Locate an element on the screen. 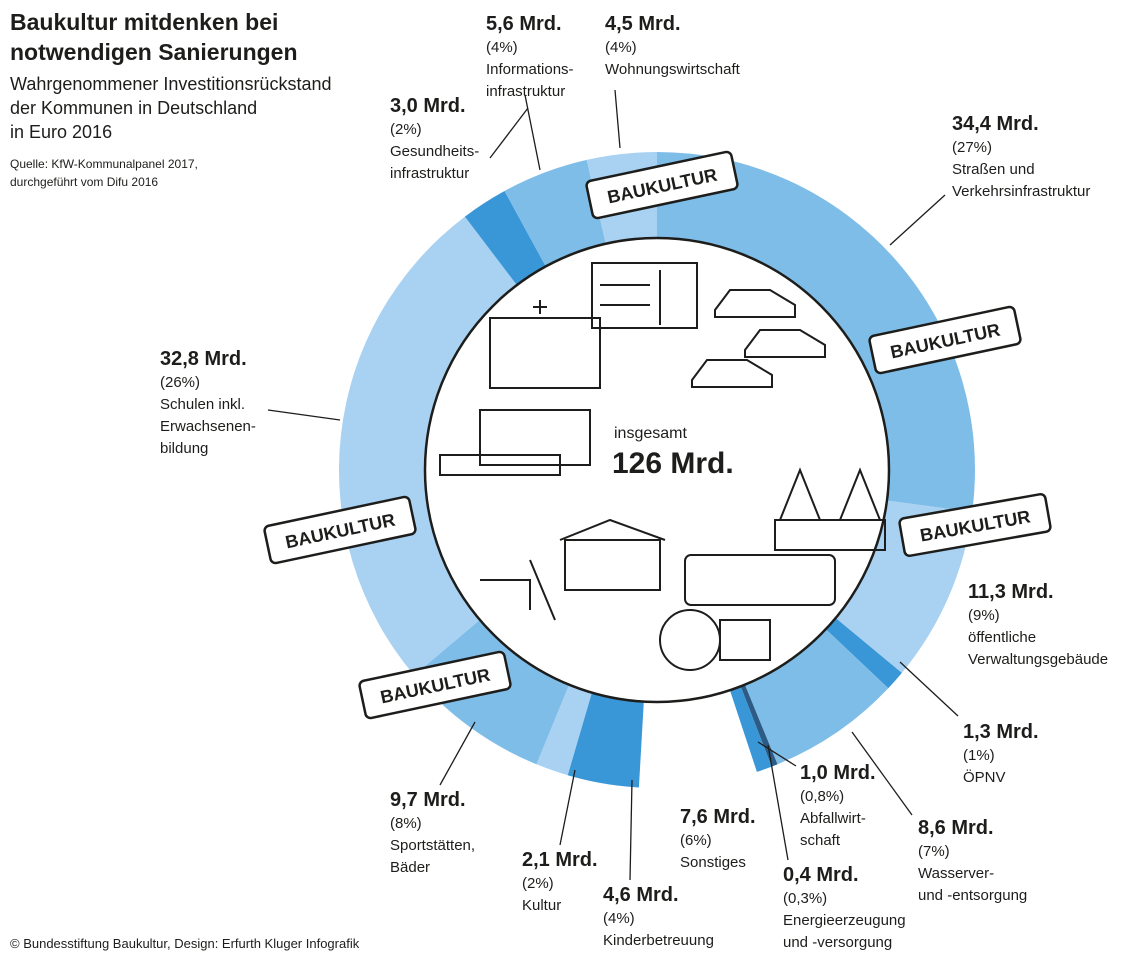  category-label: Abfallwirt- is located at coordinates (833, 818).